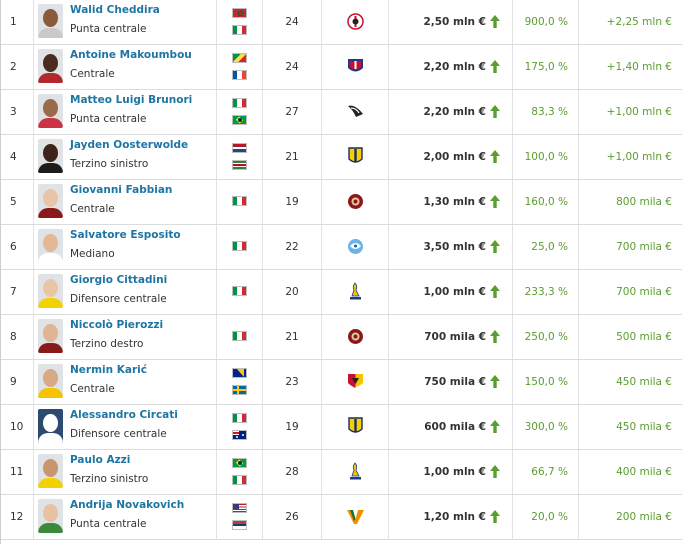 The image size is (682, 544). I want to click on age-cell: 24, so click(292, 67).